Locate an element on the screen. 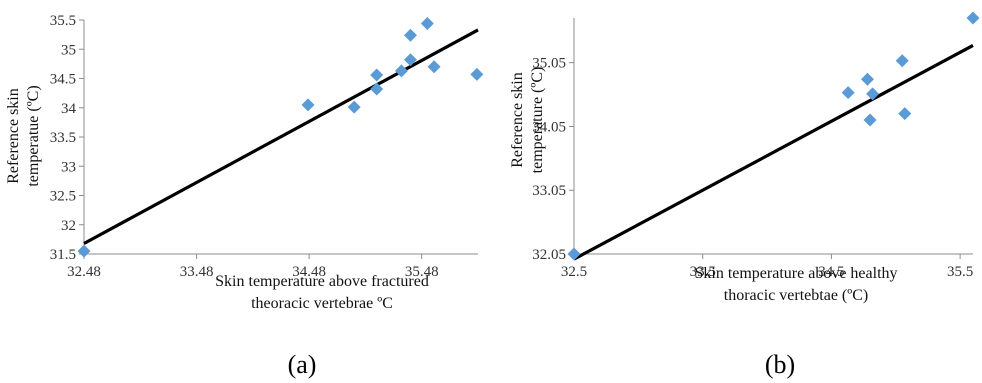 The image size is (982, 383). y-tick-label: 34 is located at coordinates (69, 109).